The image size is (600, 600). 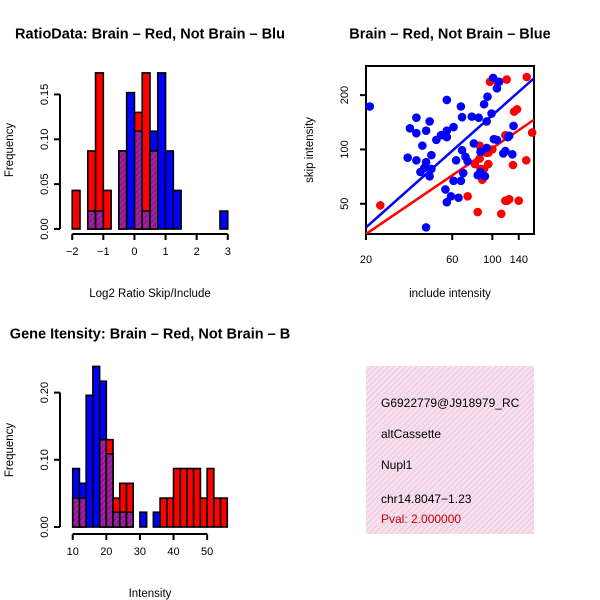 I want to click on gene-x-tick-label: 20, so click(x=106, y=552).